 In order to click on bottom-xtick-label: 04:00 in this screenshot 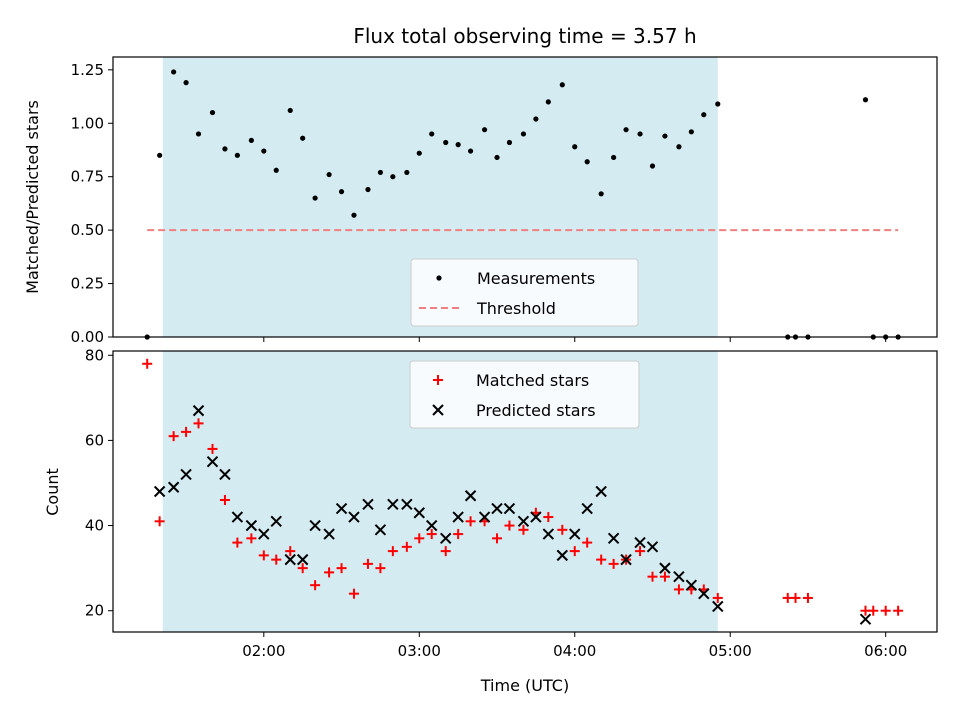, I will do `click(574, 651)`.